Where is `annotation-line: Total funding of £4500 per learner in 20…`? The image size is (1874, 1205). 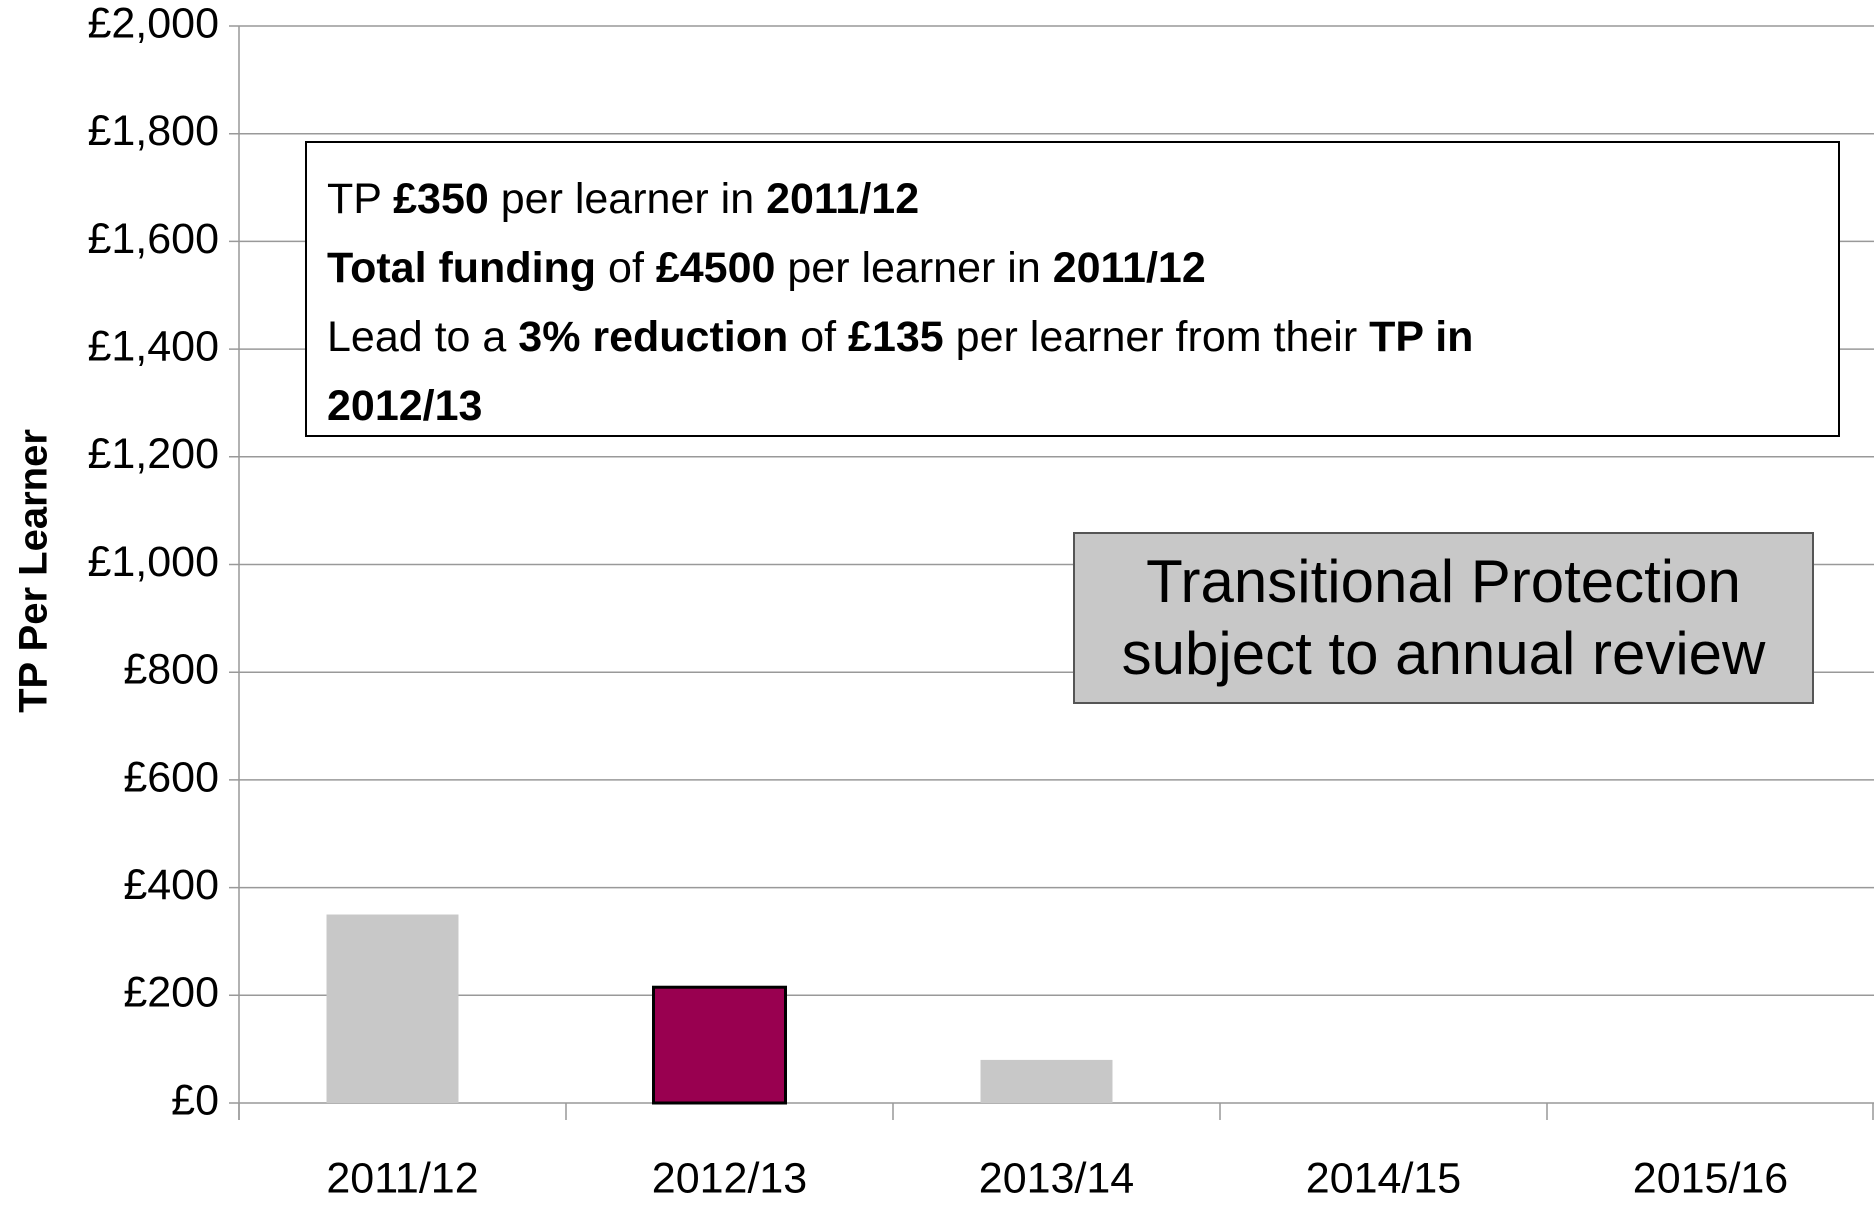 annotation-line: Total funding of £4500 per learner in 20… is located at coordinates (1082, 268).